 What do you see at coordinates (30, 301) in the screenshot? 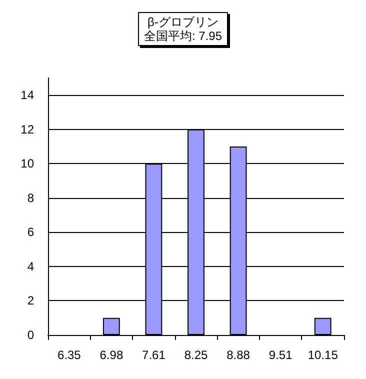
I see `y-tick-label: 2` at bounding box center [30, 301].